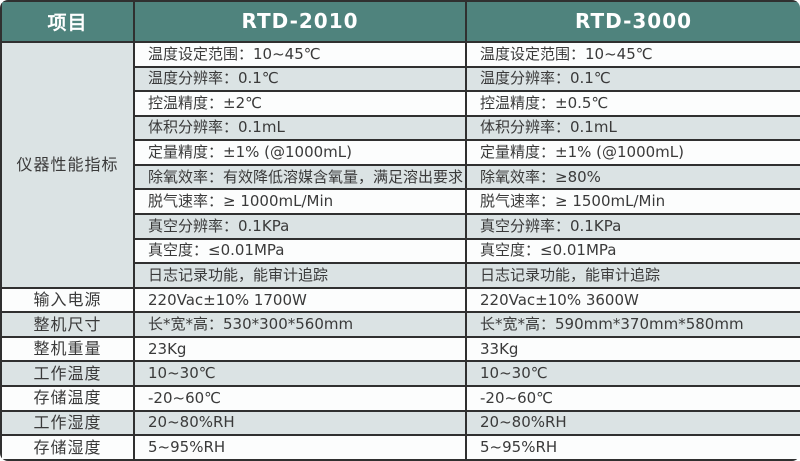 The height and width of the screenshot is (461, 800). I want to click on spec-label: 整机尺寸, so click(67, 324).